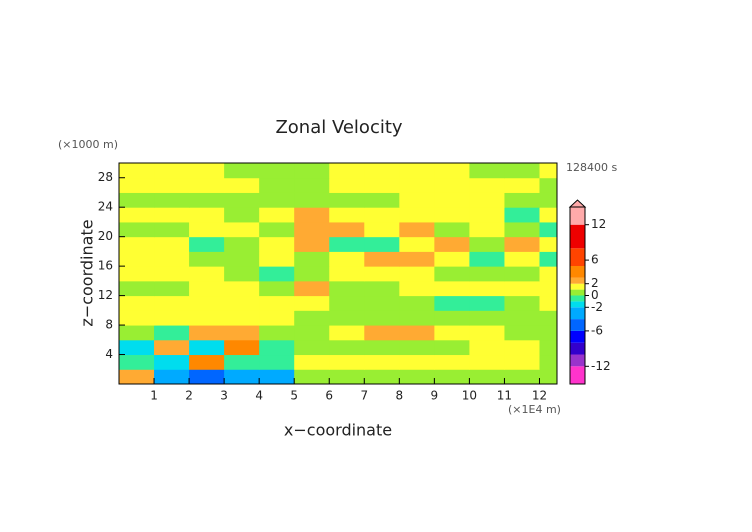  What do you see at coordinates (338, 430) in the screenshot?
I see `x-axis-label: x−coordinate` at bounding box center [338, 430].